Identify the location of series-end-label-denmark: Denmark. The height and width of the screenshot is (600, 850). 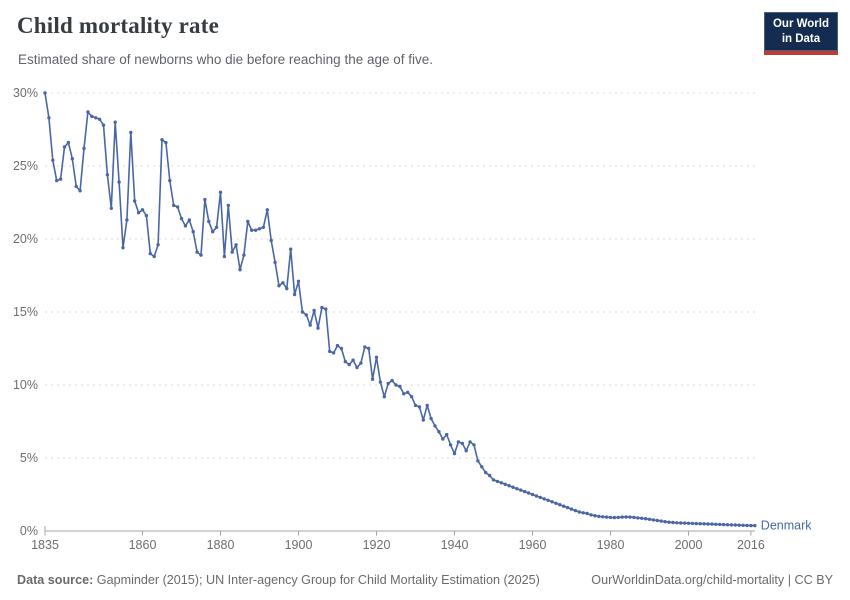
(786, 526).